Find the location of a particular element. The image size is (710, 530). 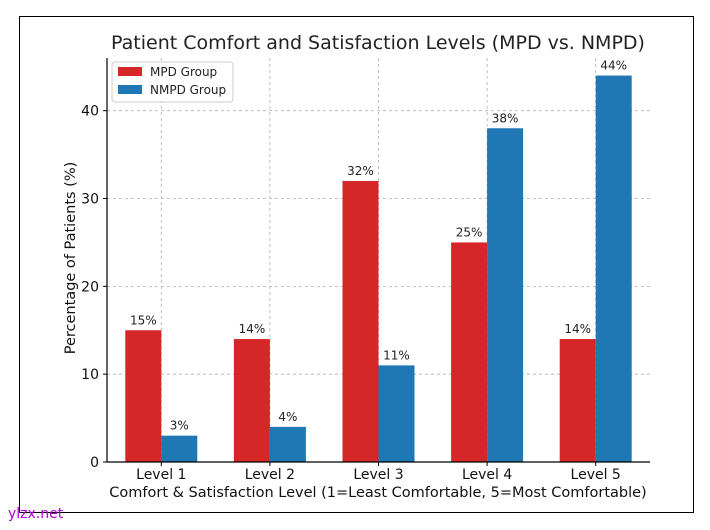

x-tick-label: Level 2 is located at coordinates (270, 475).